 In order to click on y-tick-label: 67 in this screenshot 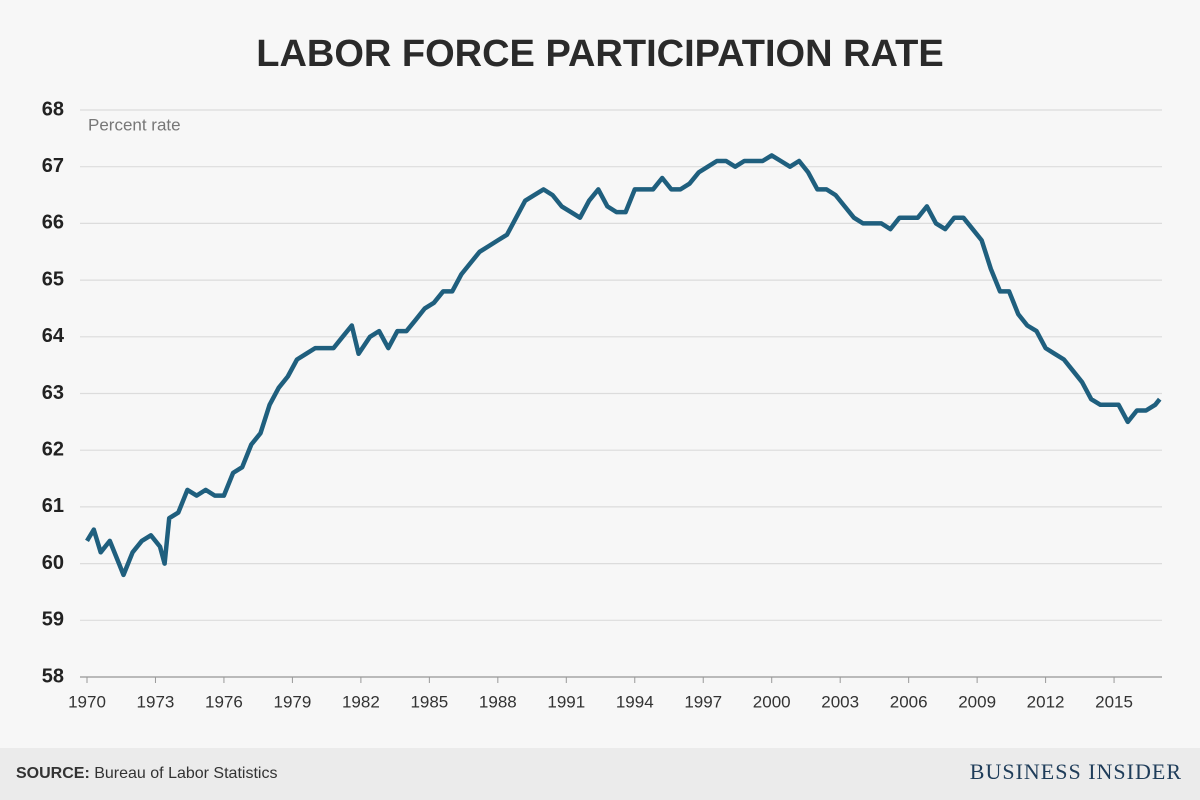, I will do `click(53, 166)`.